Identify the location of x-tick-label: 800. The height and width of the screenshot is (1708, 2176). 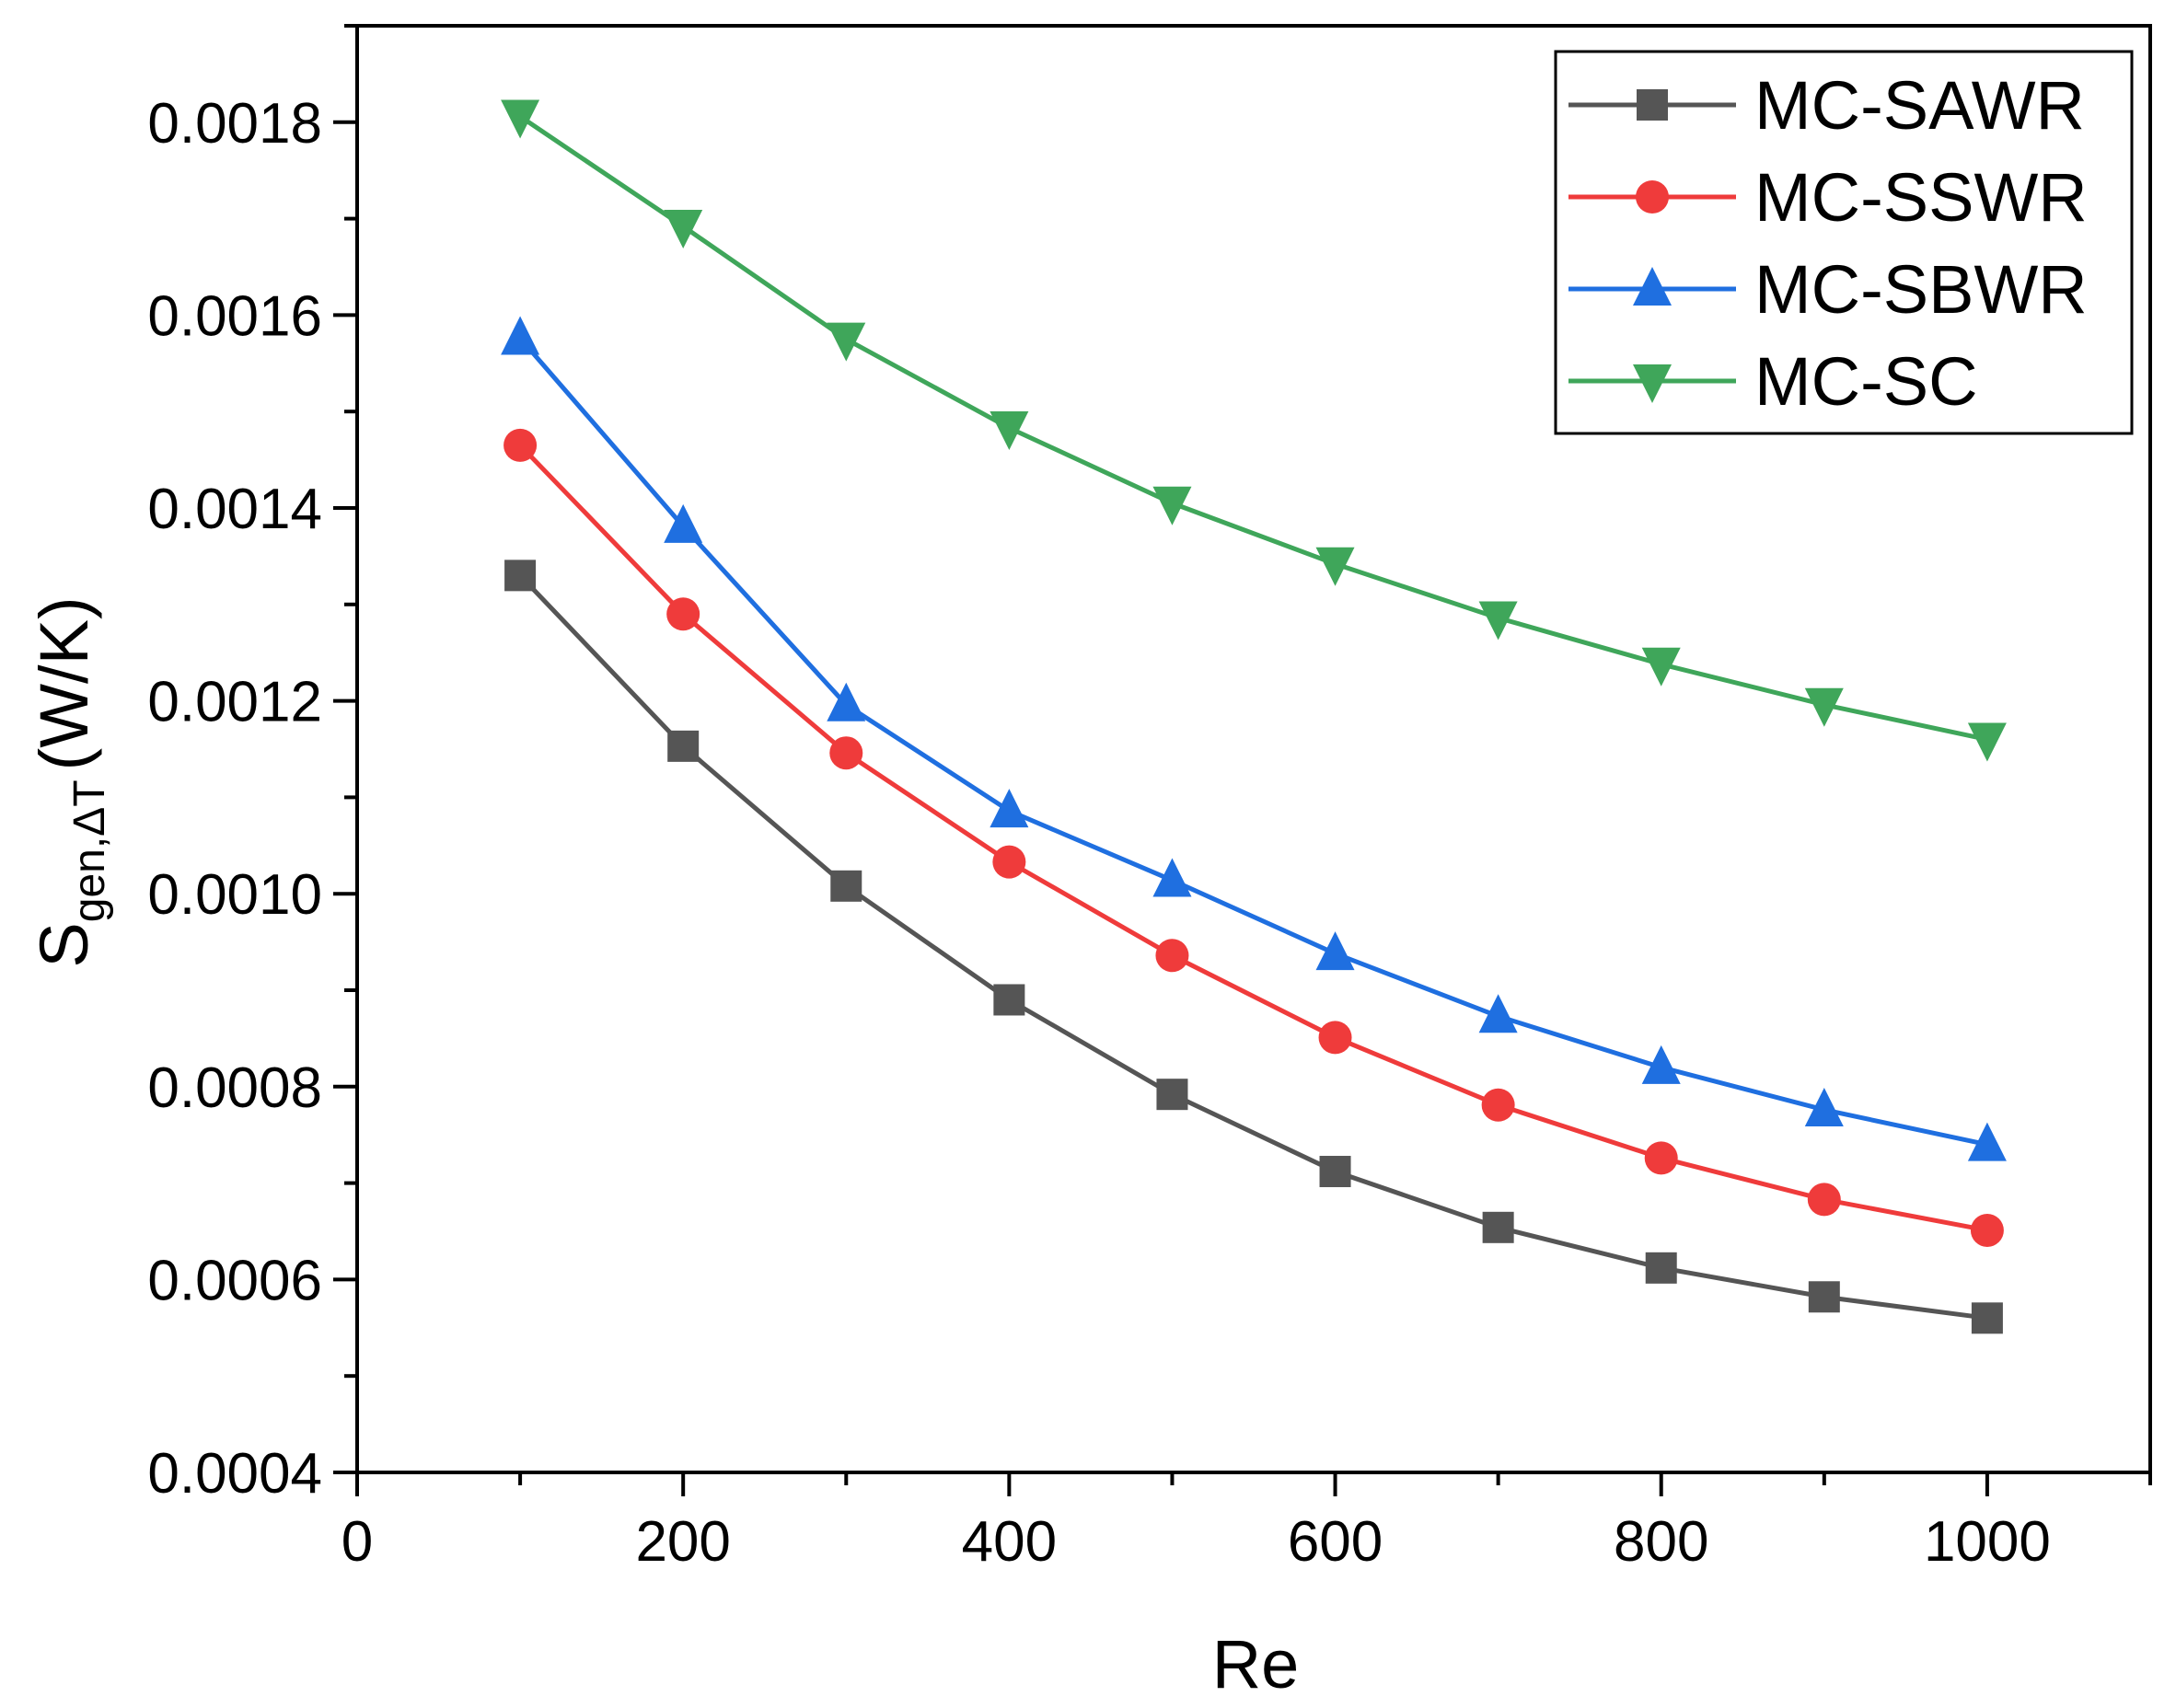
(1661, 1542).